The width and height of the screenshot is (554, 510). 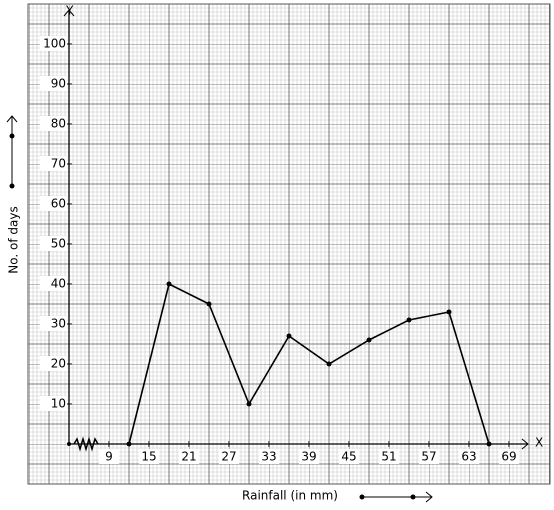 I want to click on x-arrow, so click(x=525, y=444).